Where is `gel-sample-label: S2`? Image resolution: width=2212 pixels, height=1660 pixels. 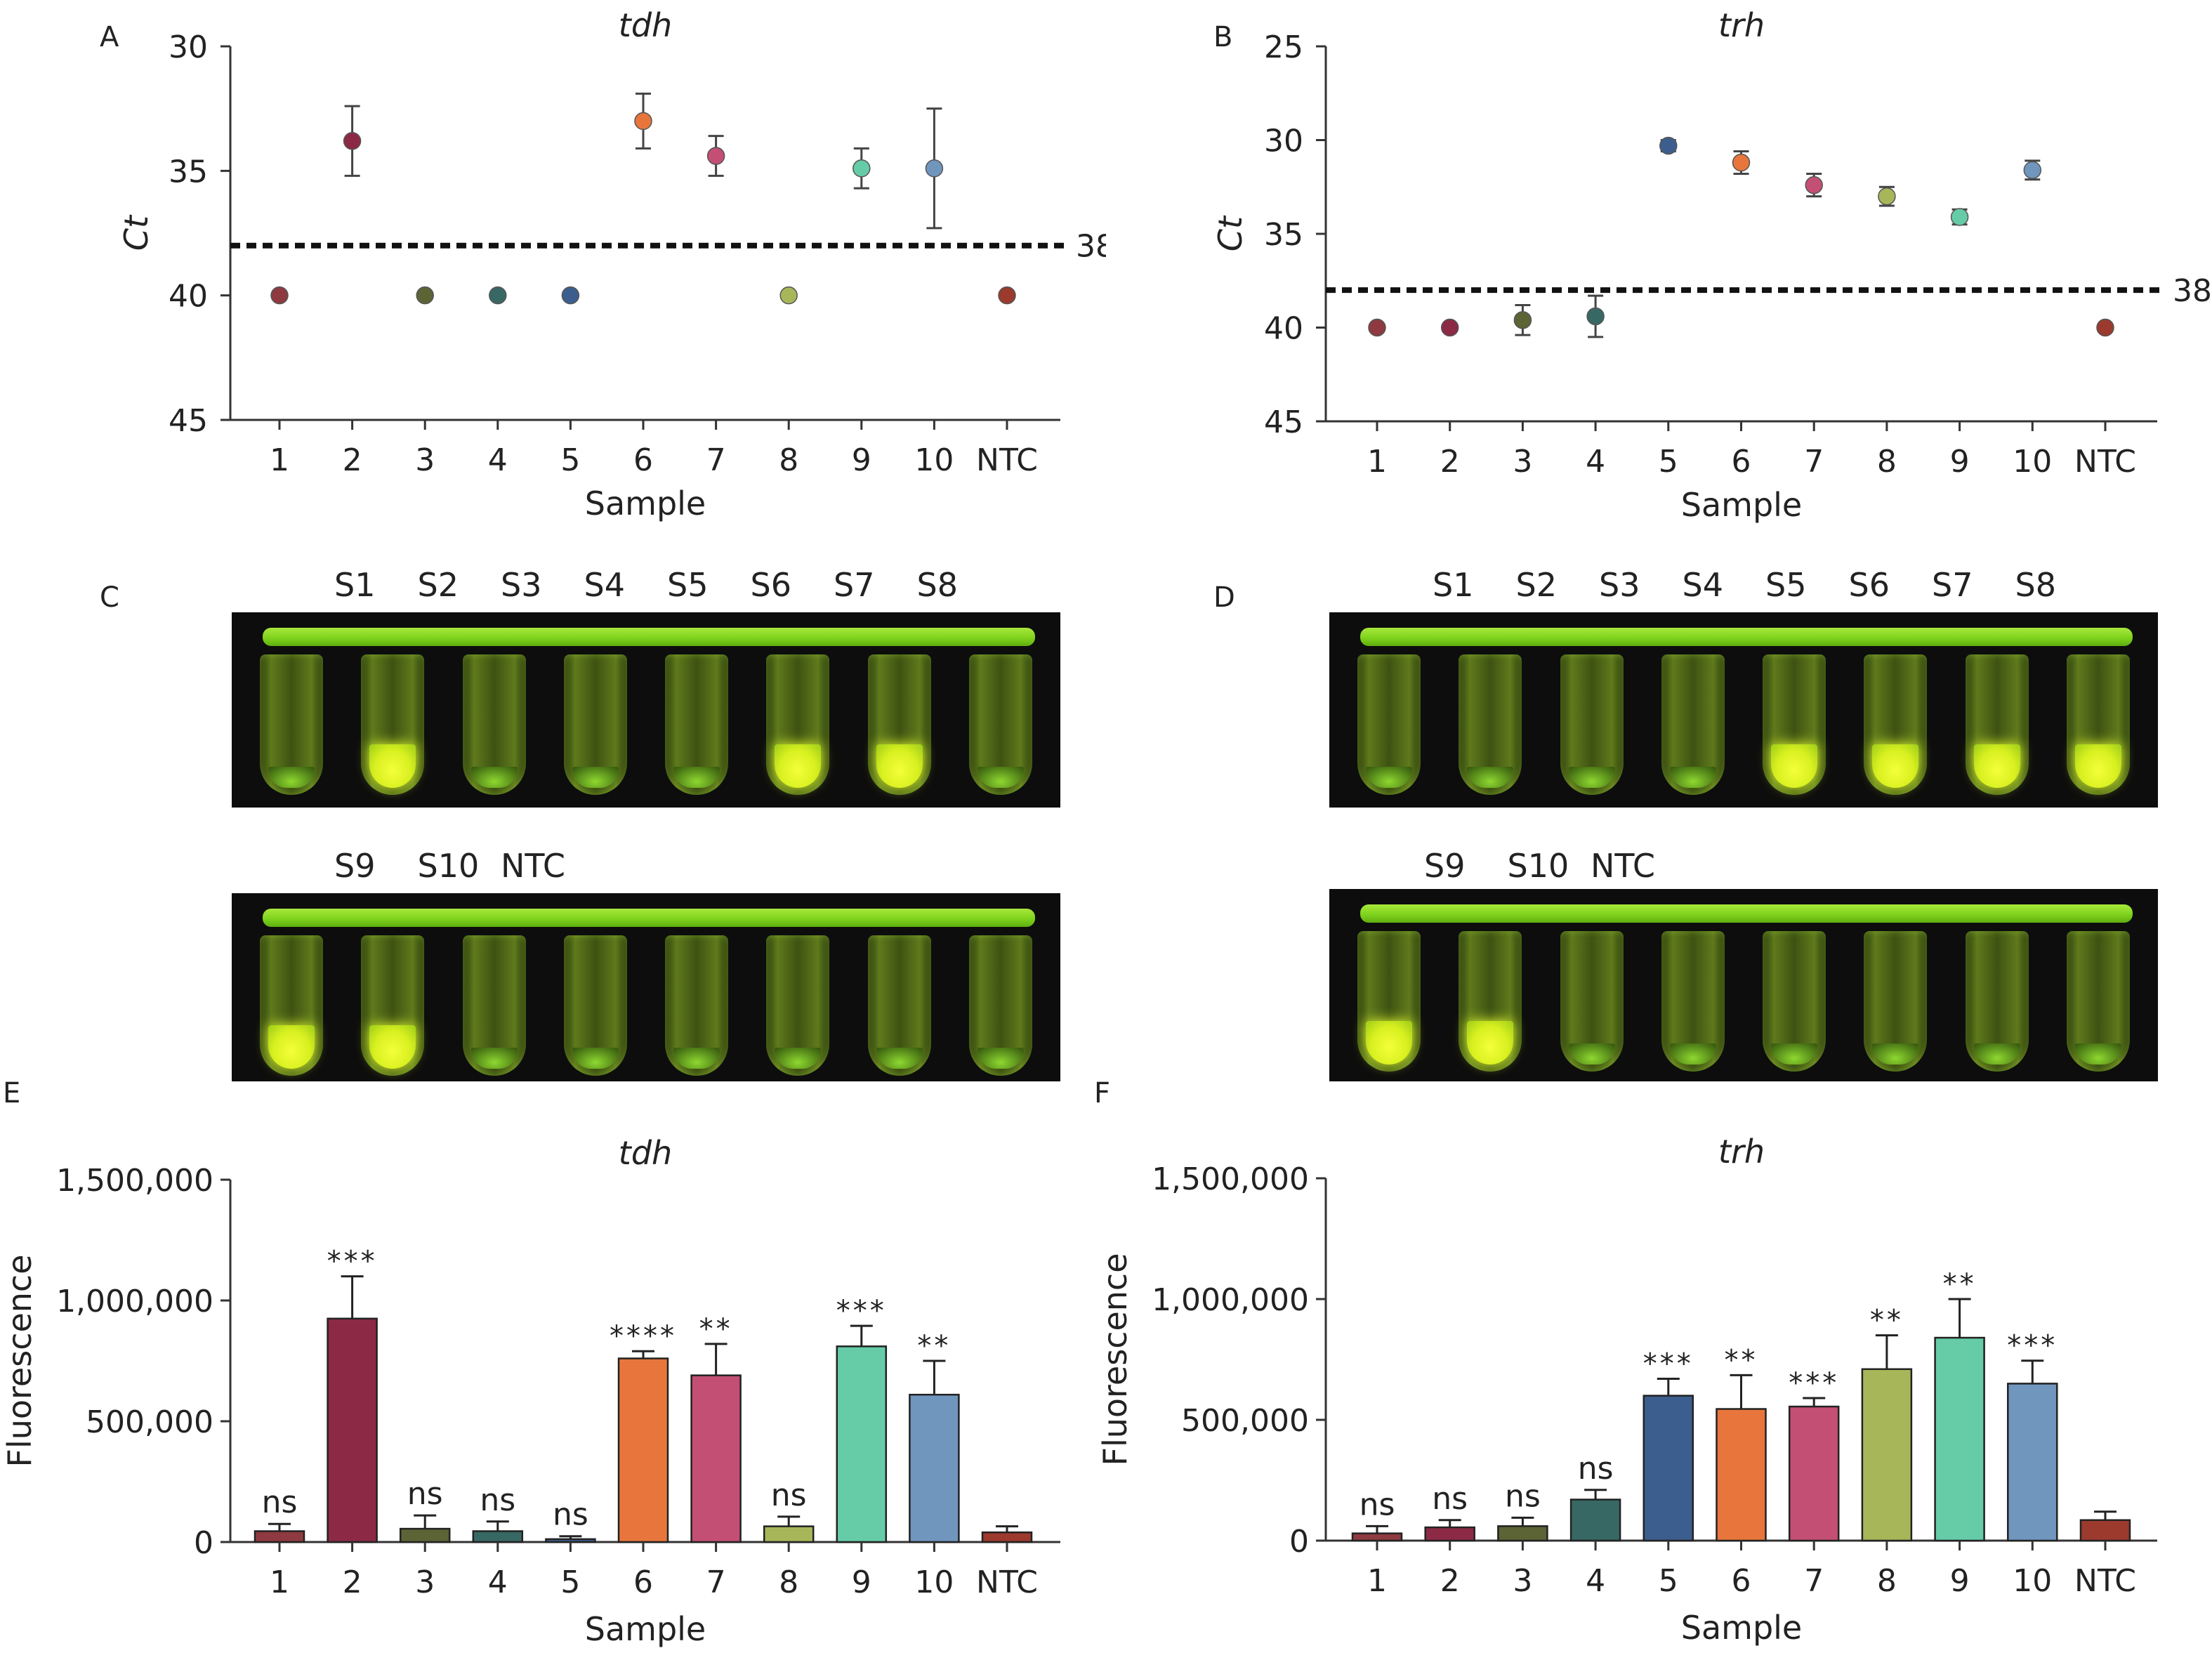 gel-sample-label: S2 is located at coordinates (1536, 585).